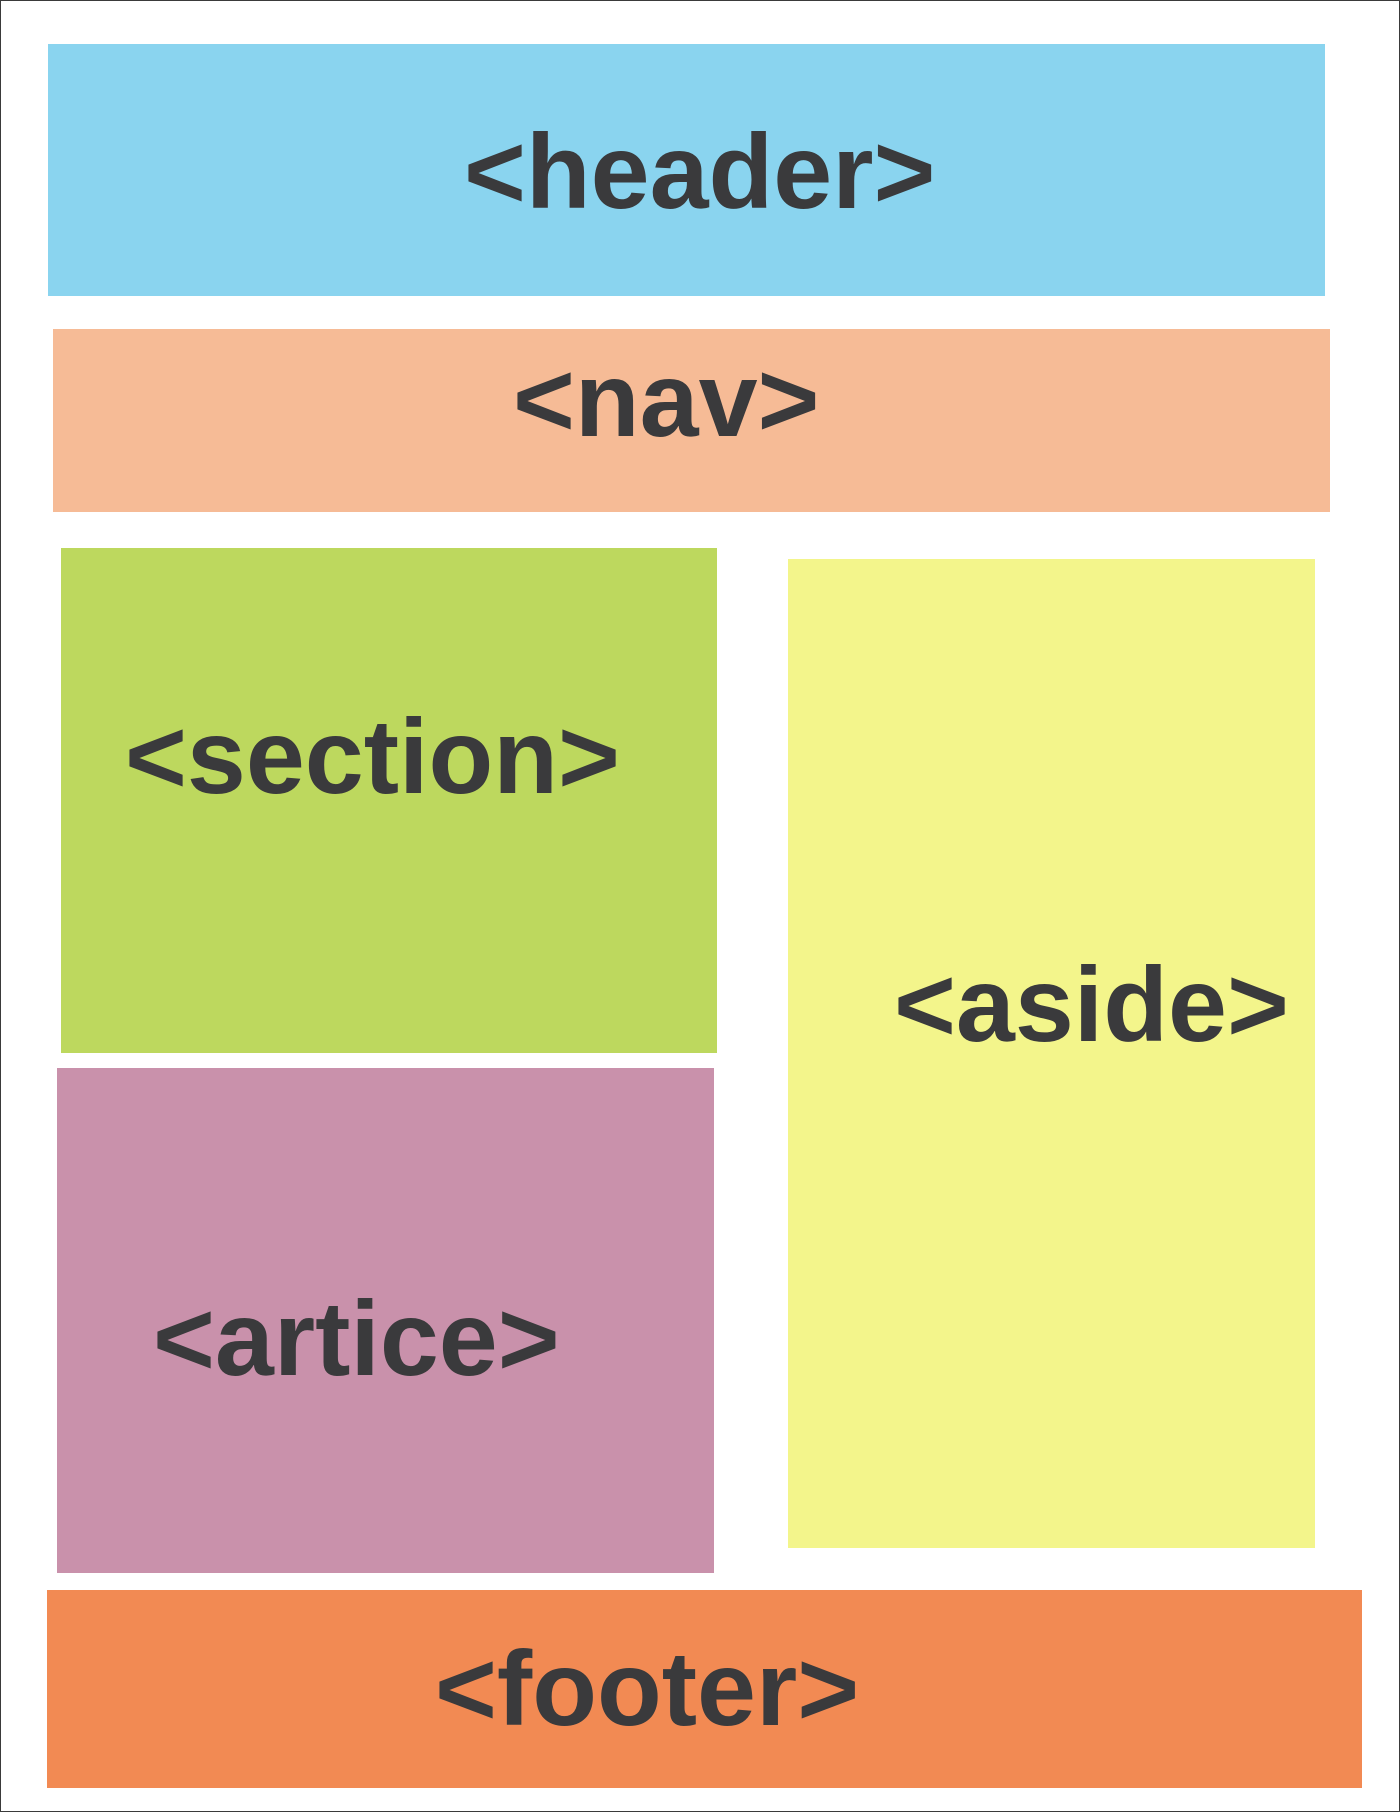 The width and height of the screenshot is (1400, 1812). I want to click on aside-label: <aside>, so click(1091, 1005).